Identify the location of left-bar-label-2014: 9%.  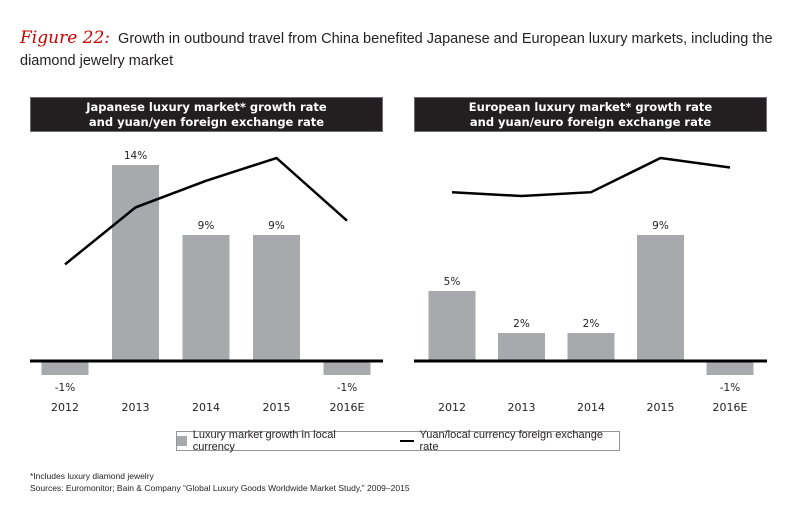
(206, 226).